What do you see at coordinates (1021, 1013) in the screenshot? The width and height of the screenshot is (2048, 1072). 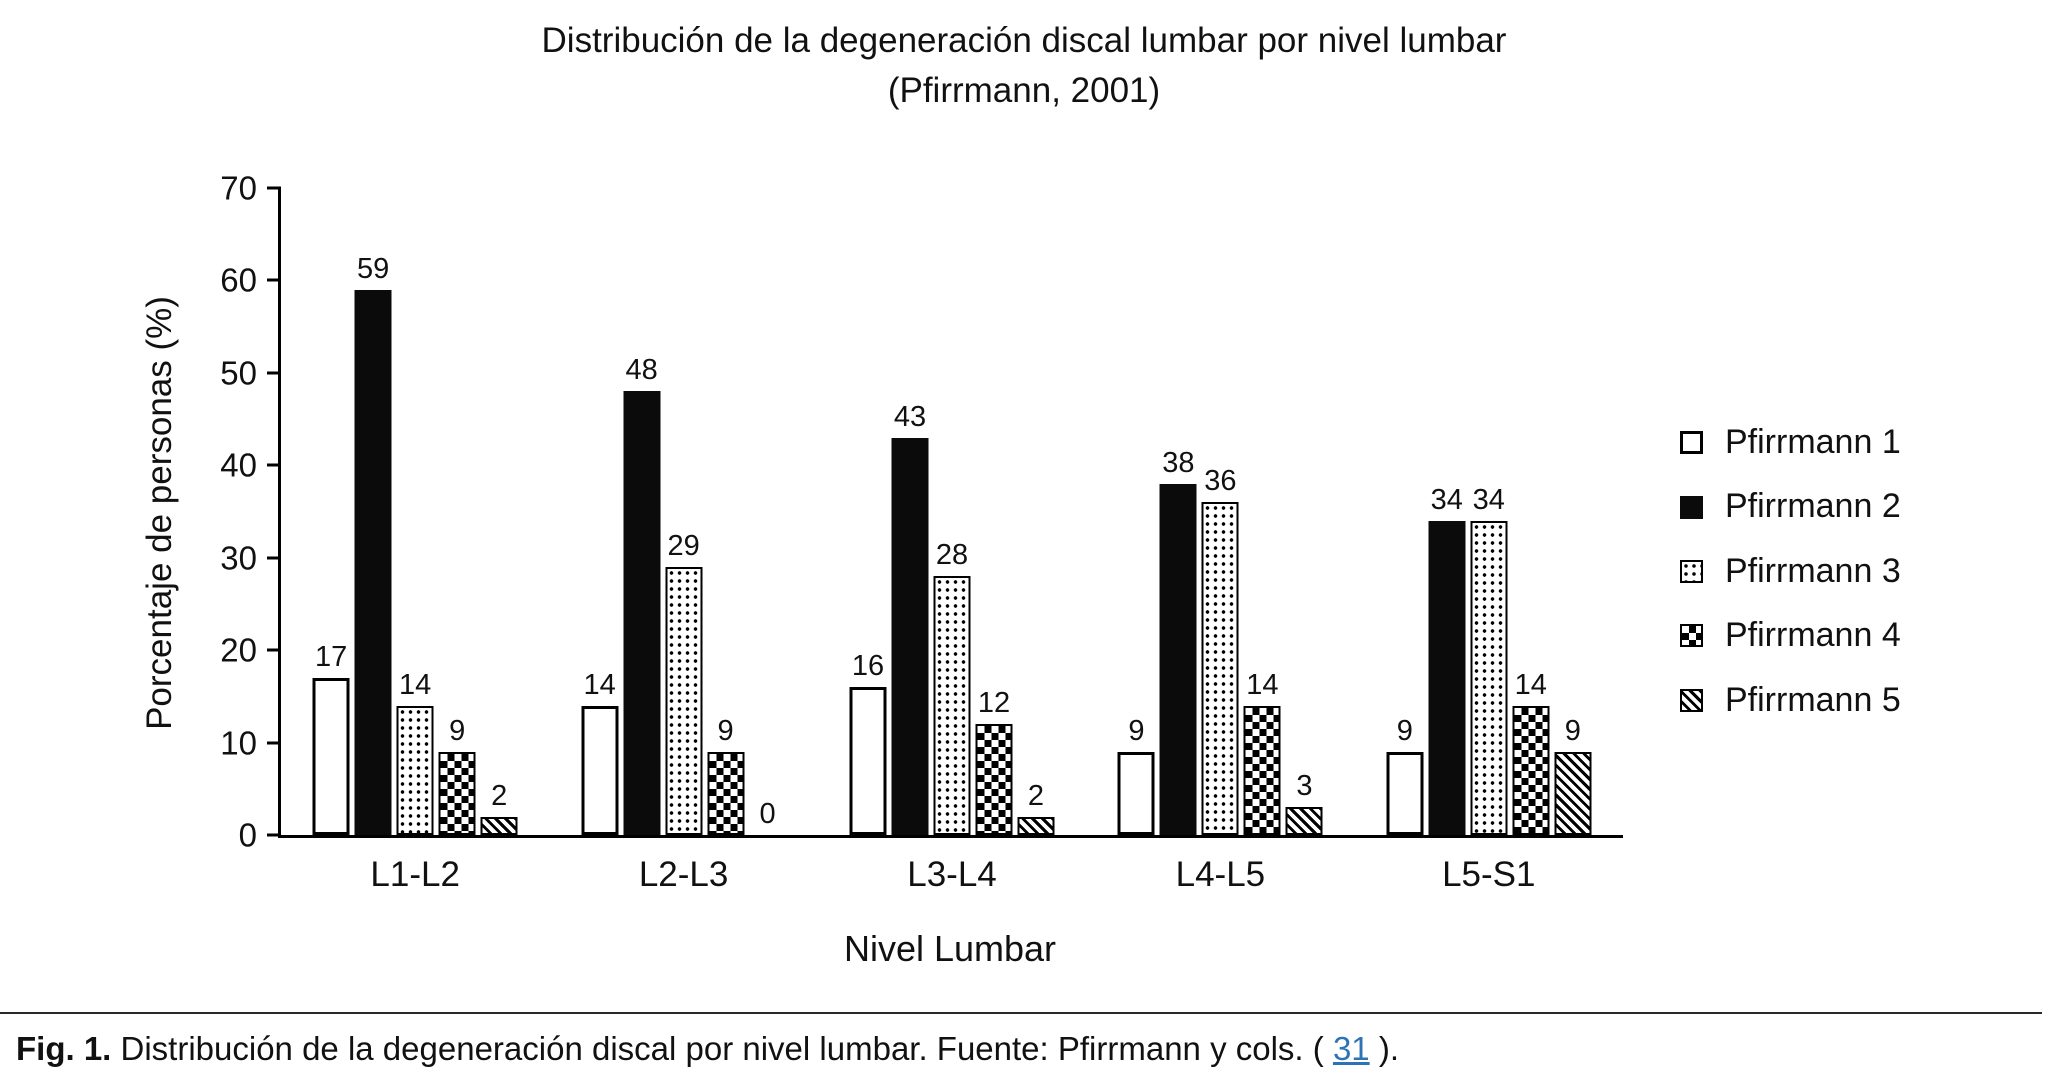 I see `caption-divider` at bounding box center [1021, 1013].